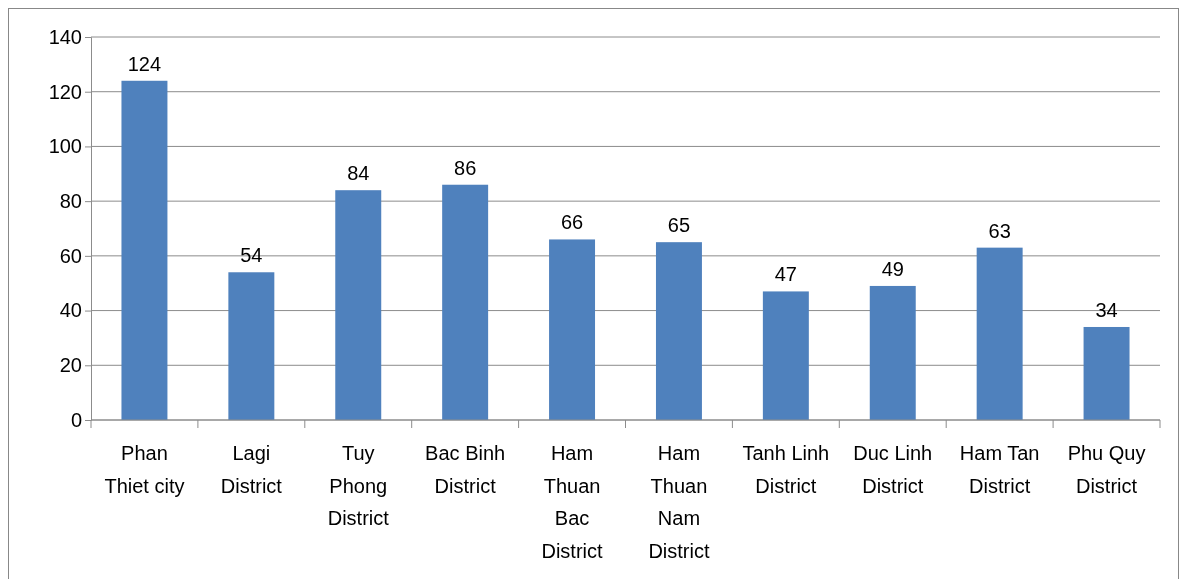  What do you see at coordinates (251, 255) in the screenshot?
I see `data-label: 54` at bounding box center [251, 255].